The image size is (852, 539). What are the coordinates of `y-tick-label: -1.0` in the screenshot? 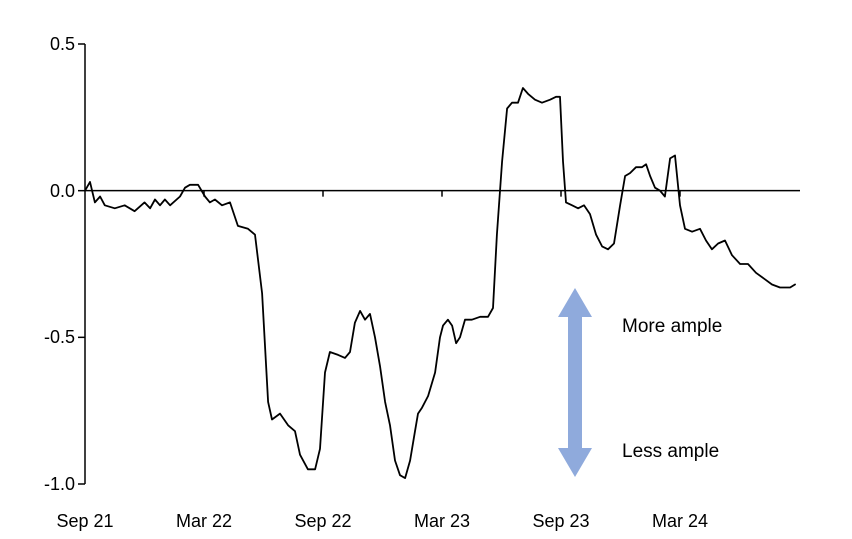 It's located at (59, 484).